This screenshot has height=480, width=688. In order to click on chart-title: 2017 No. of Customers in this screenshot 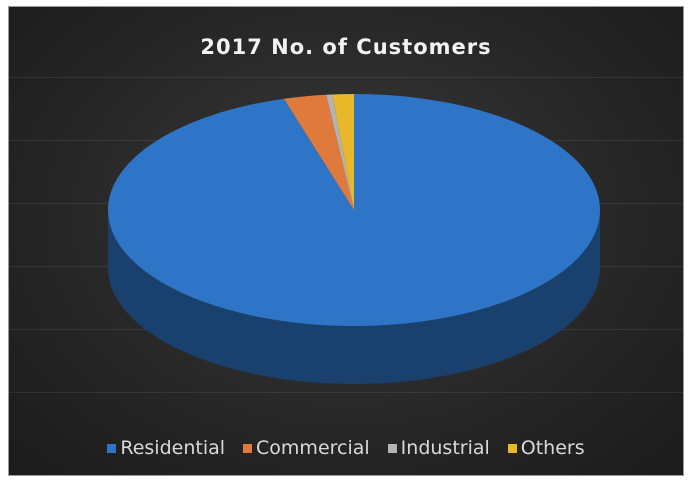, I will do `click(346, 47)`.